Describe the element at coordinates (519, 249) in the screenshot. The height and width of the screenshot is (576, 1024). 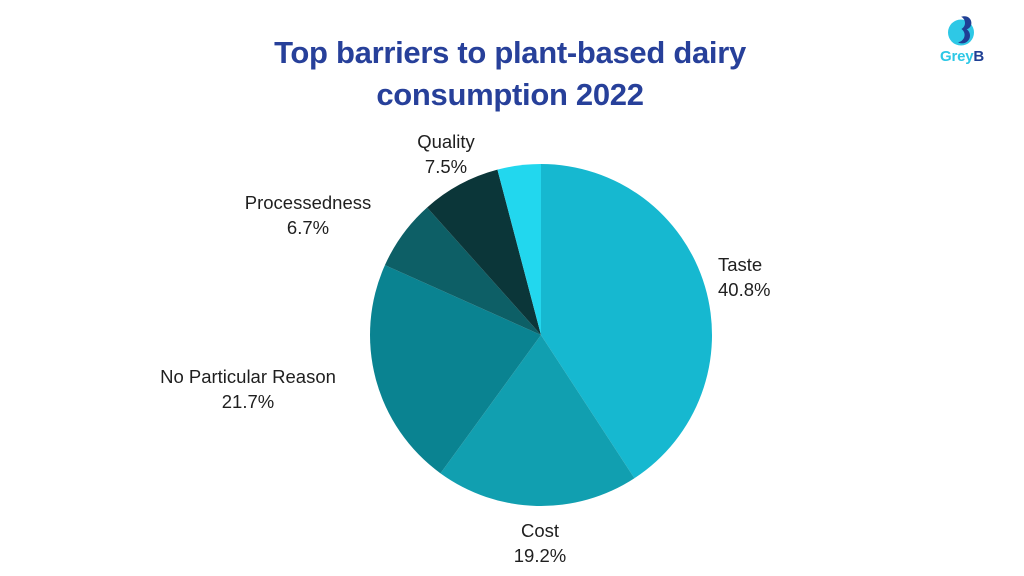
I see `pie-slice-other` at that location.